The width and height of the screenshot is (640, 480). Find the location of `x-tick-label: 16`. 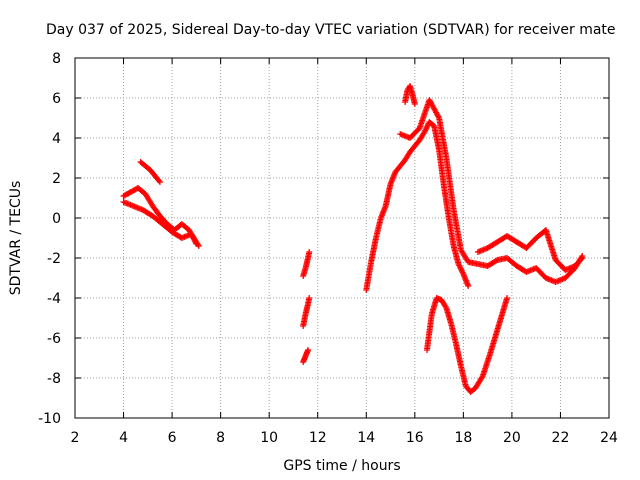

x-tick-label: 16 is located at coordinates (415, 438).